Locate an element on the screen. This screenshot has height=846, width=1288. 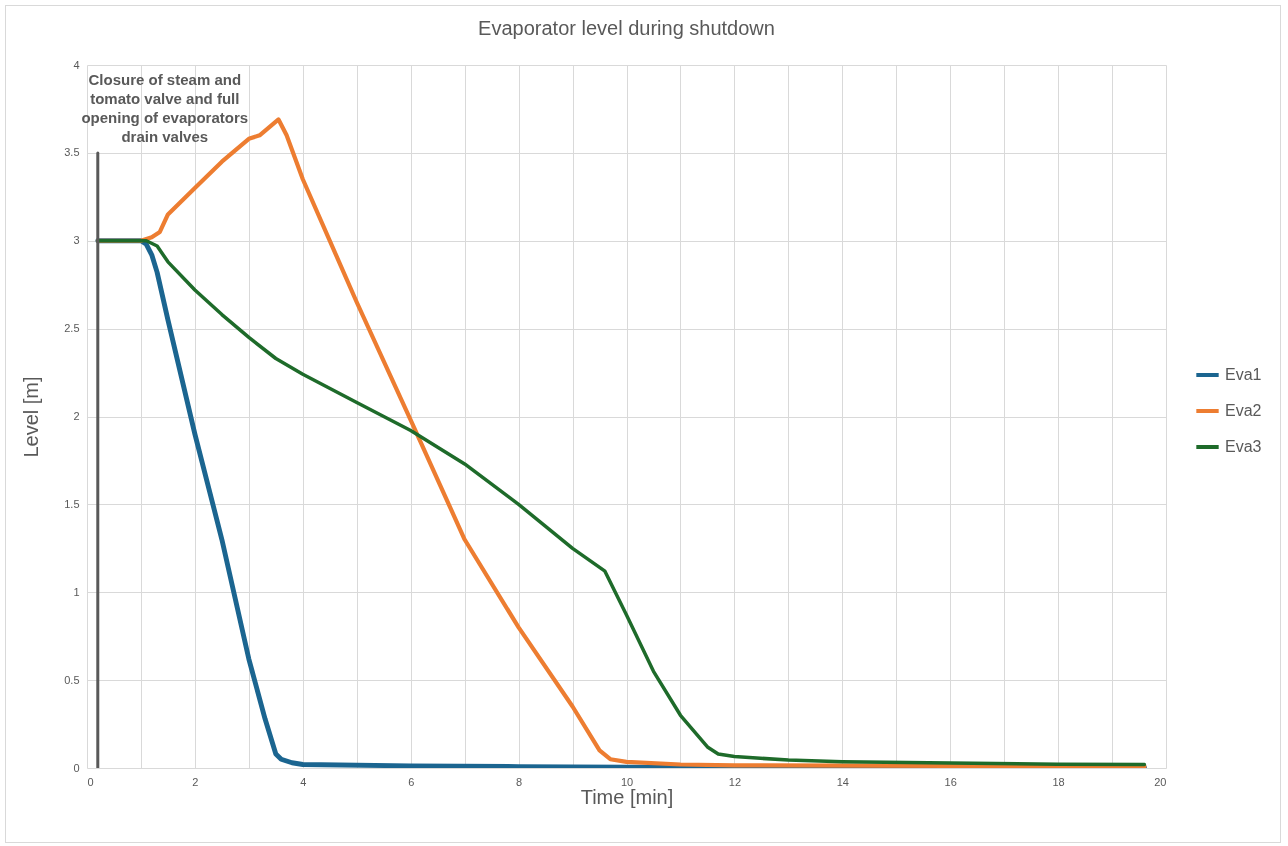
x-tick-label: 16 is located at coordinates (950, 781).